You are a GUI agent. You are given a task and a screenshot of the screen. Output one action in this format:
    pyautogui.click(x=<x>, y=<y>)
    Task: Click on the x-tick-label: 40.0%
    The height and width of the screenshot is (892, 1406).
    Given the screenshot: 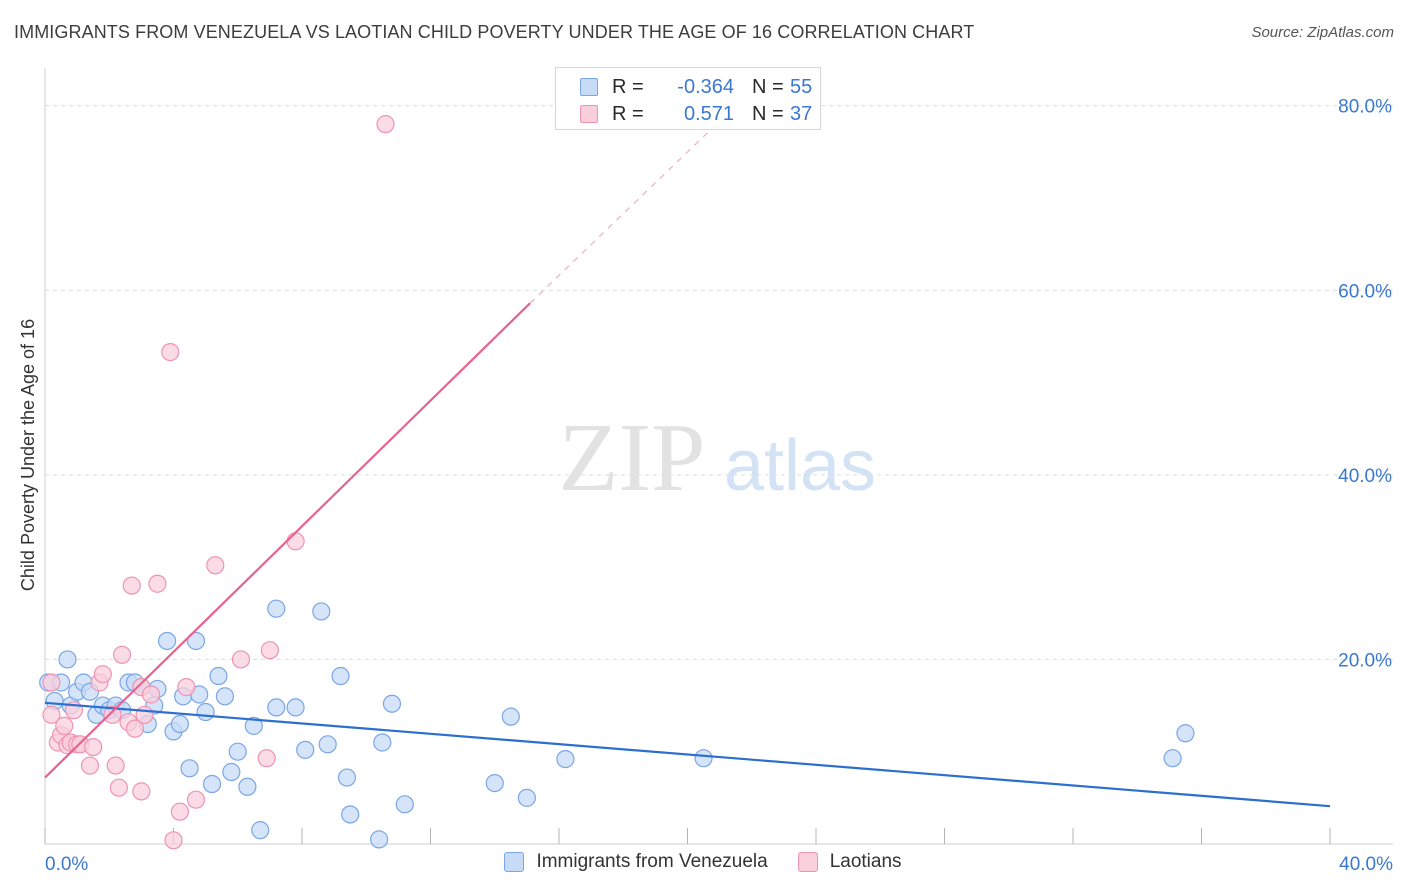 What is the action you would take?
    pyautogui.click(x=1366, y=864)
    